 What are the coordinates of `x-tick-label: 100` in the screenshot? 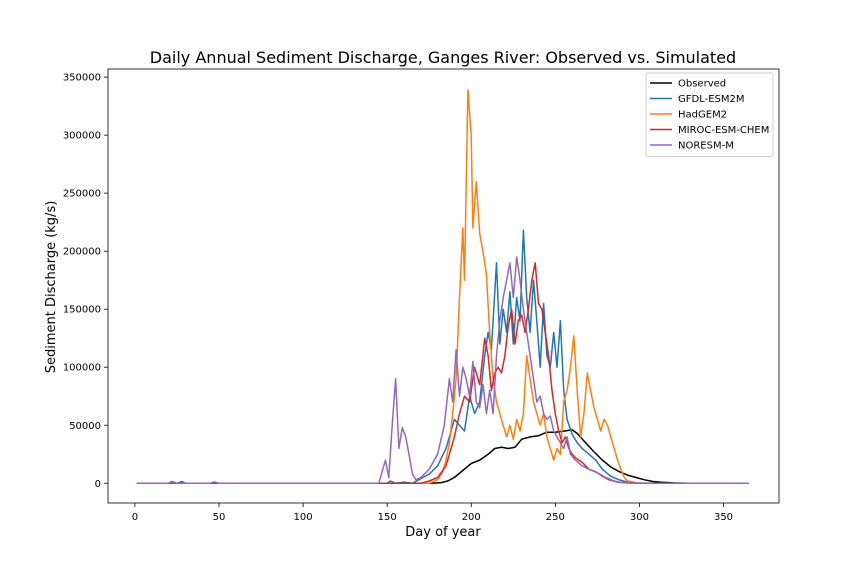 It's located at (303, 517).